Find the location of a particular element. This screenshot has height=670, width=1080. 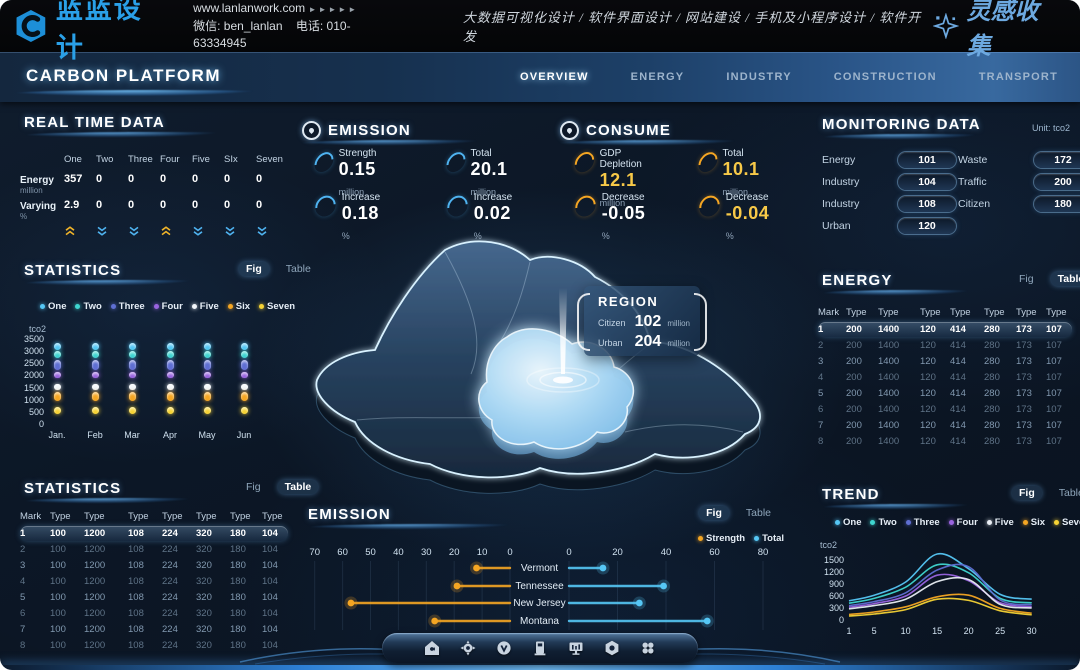

dock-nut-icon is located at coordinates (612, 648).